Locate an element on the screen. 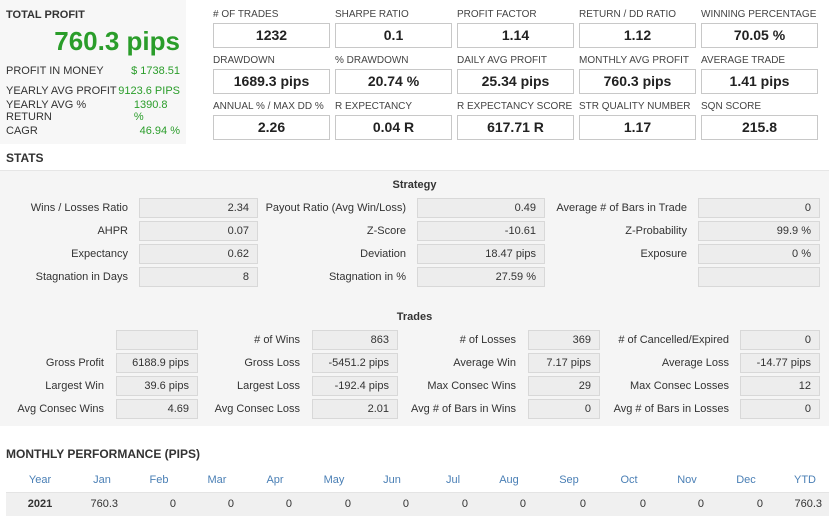 The width and height of the screenshot is (829, 524). stat-value: -192.4 pips is located at coordinates (355, 386).